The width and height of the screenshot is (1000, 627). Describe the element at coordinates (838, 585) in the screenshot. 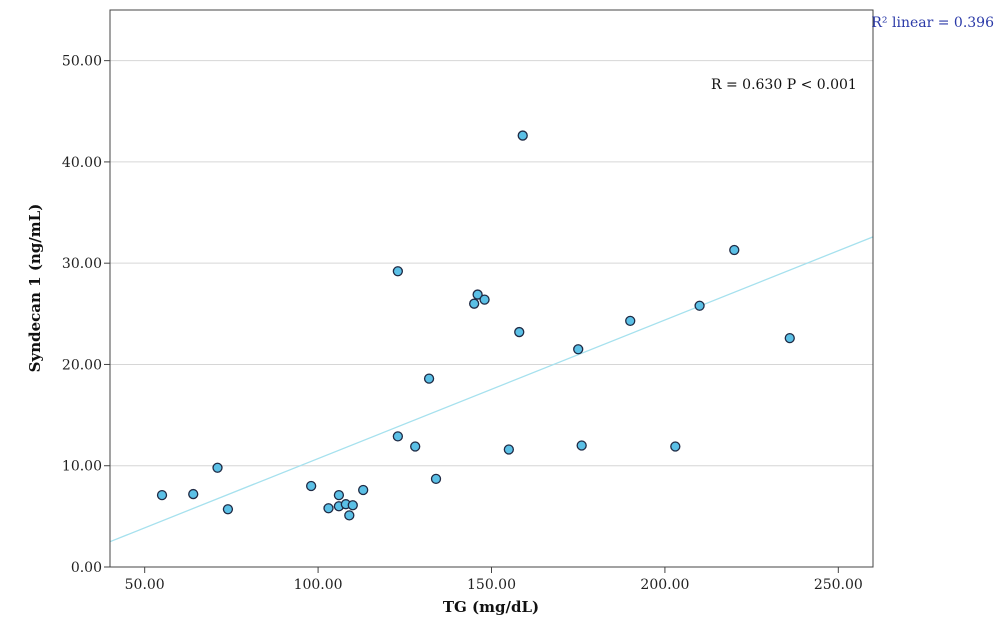

I see `x-tick-label: 250.00` at that location.